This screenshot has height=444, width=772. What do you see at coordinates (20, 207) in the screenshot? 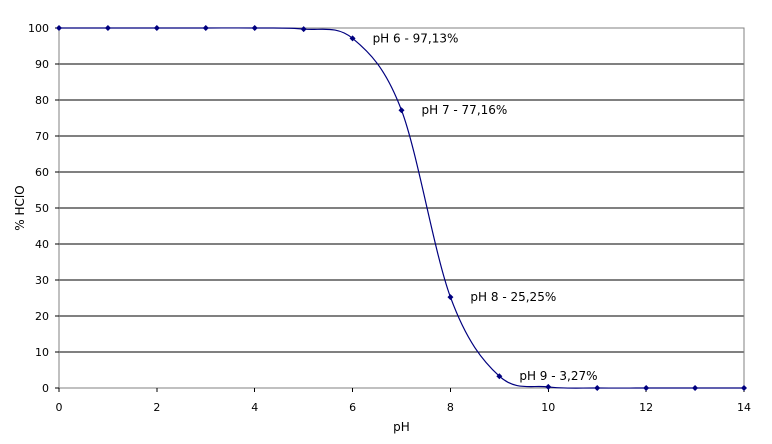
I see `y-axis-title: % HClO` at bounding box center [20, 207].